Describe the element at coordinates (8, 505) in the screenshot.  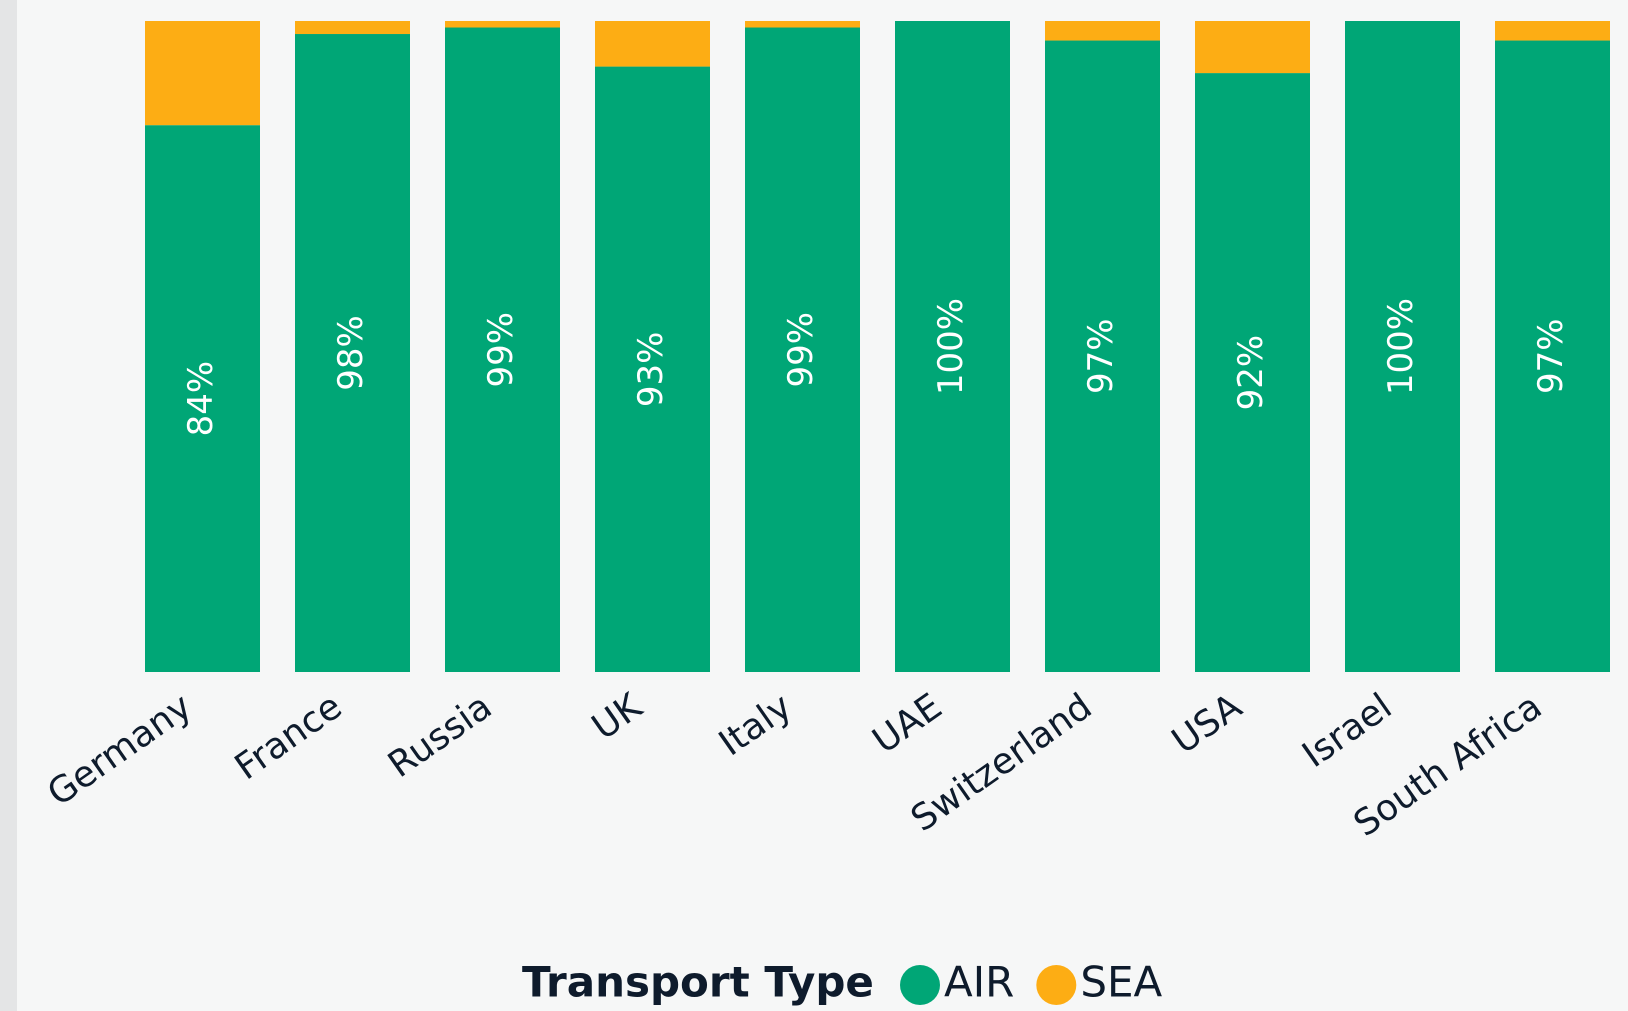
I see `side-border` at that location.